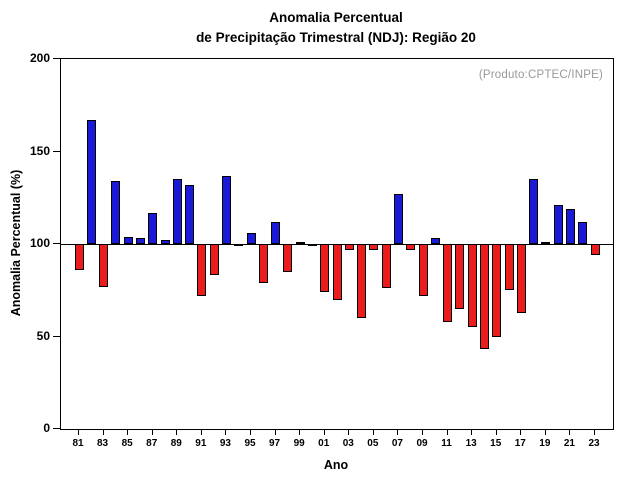 The image size is (640, 500). I want to click on x-tick-label: 19, so click(545, 443).